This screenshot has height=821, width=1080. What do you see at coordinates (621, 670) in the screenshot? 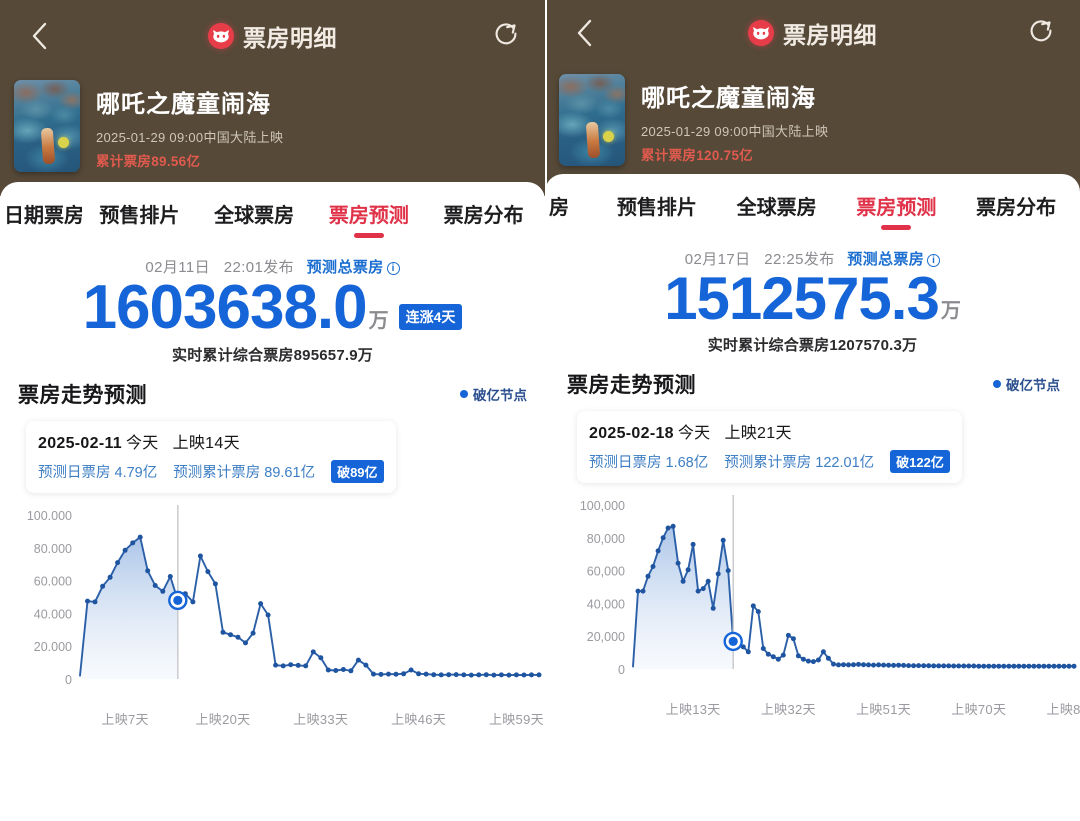
I see `y-axis-tick: 0` at bounding box center [621, 670].